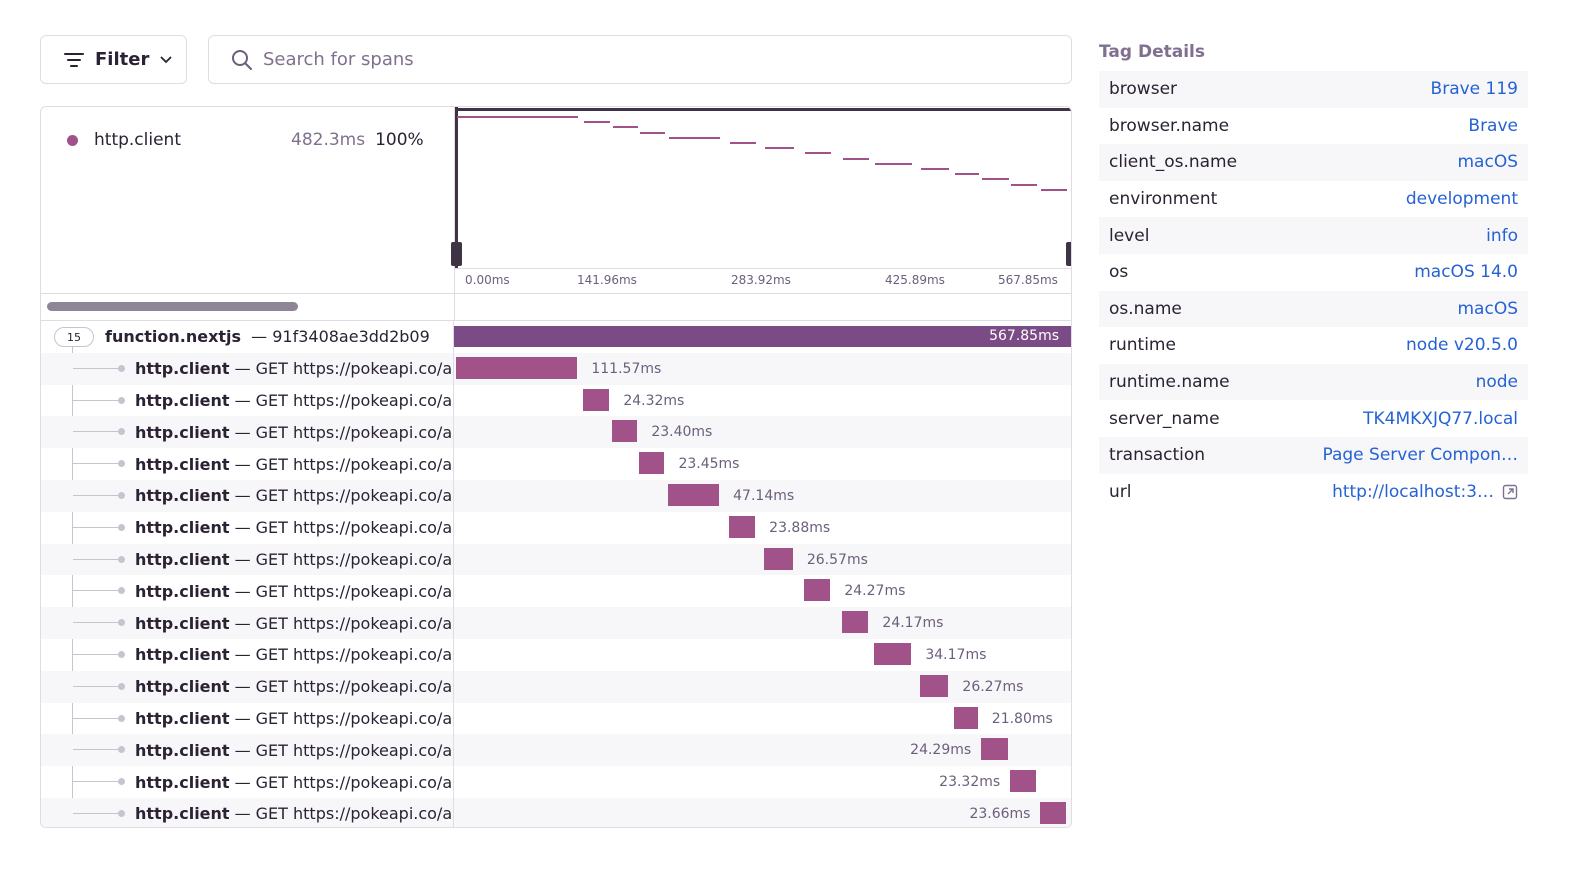 The width and height of the screenshot is (1581, 883). Describe the element at coordinates (1028, 280) in the screenshot. I see `minimap-tick: 567.85ms` at that location.